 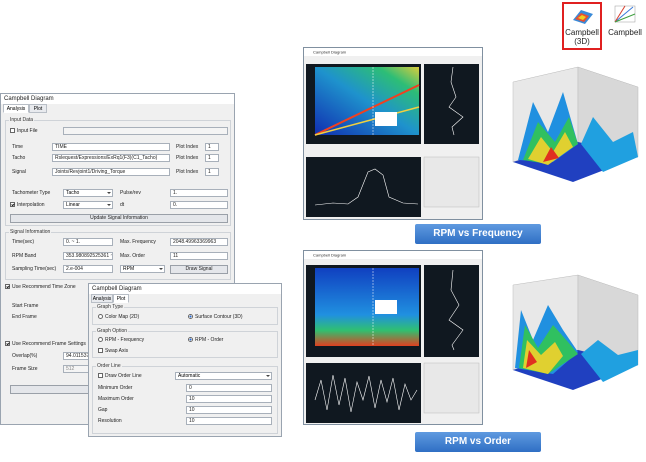 What do you see at coordinates (113, 351) in the screenshot?
I see `checkbox: Swap Axis` at bounding box center [113, 351].